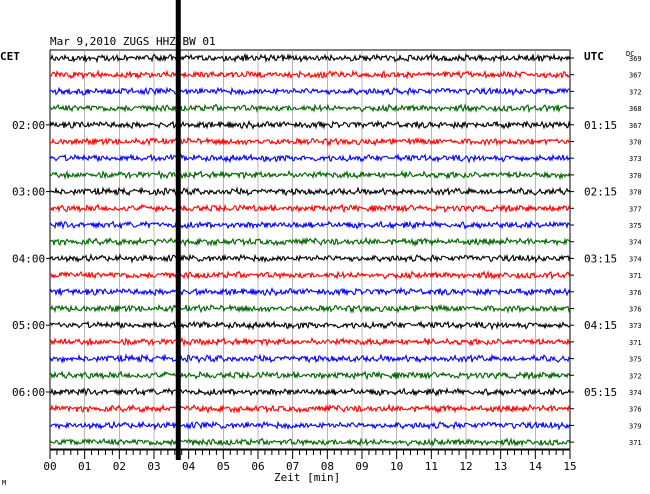 The image size is (650, 494). I want to click on x-tick-label-05: 05, so click(223, 466).